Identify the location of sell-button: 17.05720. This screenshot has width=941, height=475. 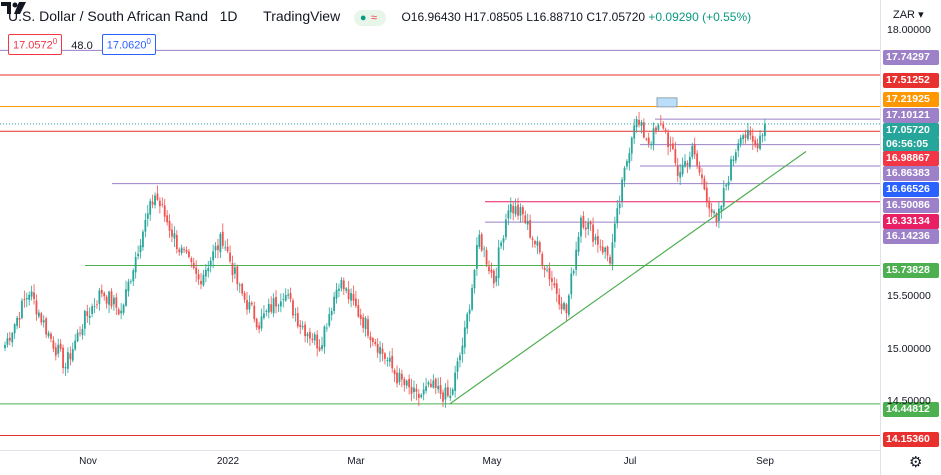
(35, 44).